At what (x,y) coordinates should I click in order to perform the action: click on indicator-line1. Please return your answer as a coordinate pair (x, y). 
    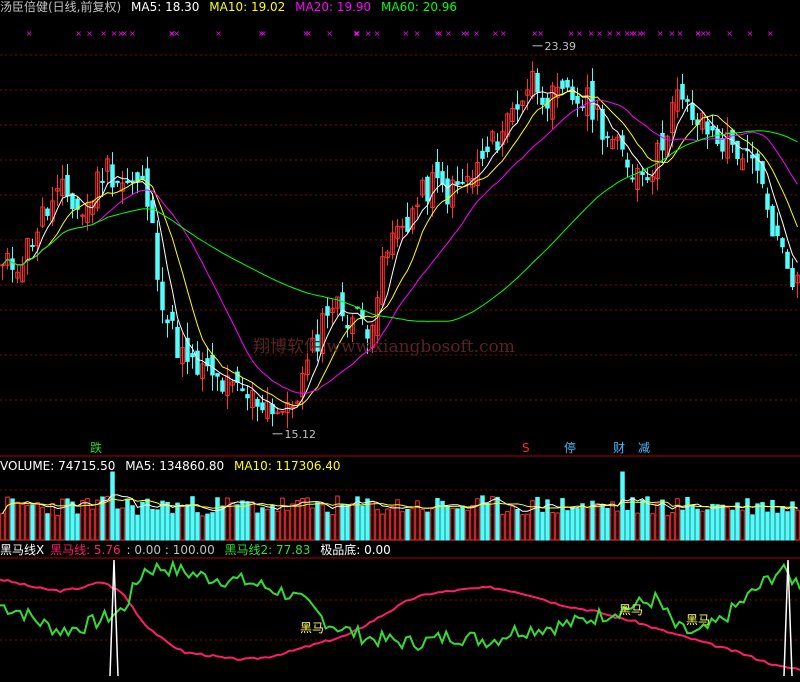
    Looking at the image, I should click on (400, 624).